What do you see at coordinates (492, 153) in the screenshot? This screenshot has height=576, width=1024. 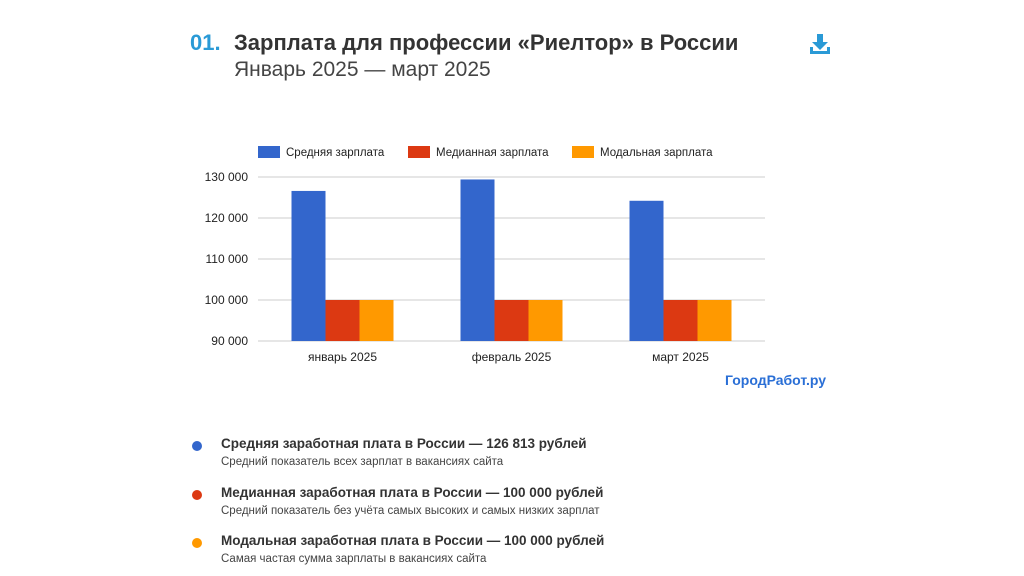 I see `legend-label: Медианная зарплата` at bounding box center [492, 153].